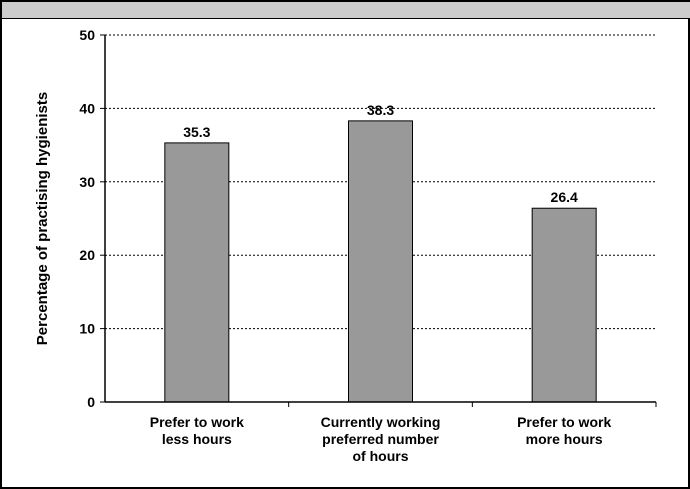 This screenshot has width=690, height=489. Describe the element at coordinates (380, 439) in the screenshot. I see `x-category-label: preferred number` at that location.